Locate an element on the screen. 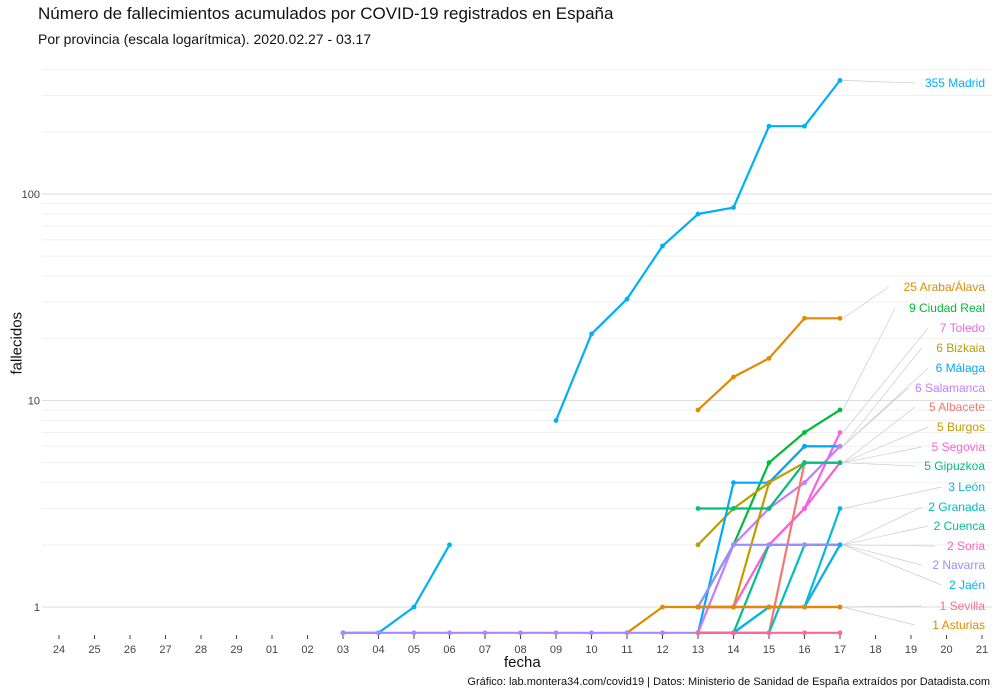 This screenshot has width=1000, height=700. x-tick-label: 16 is located at coordinates (804, 650).